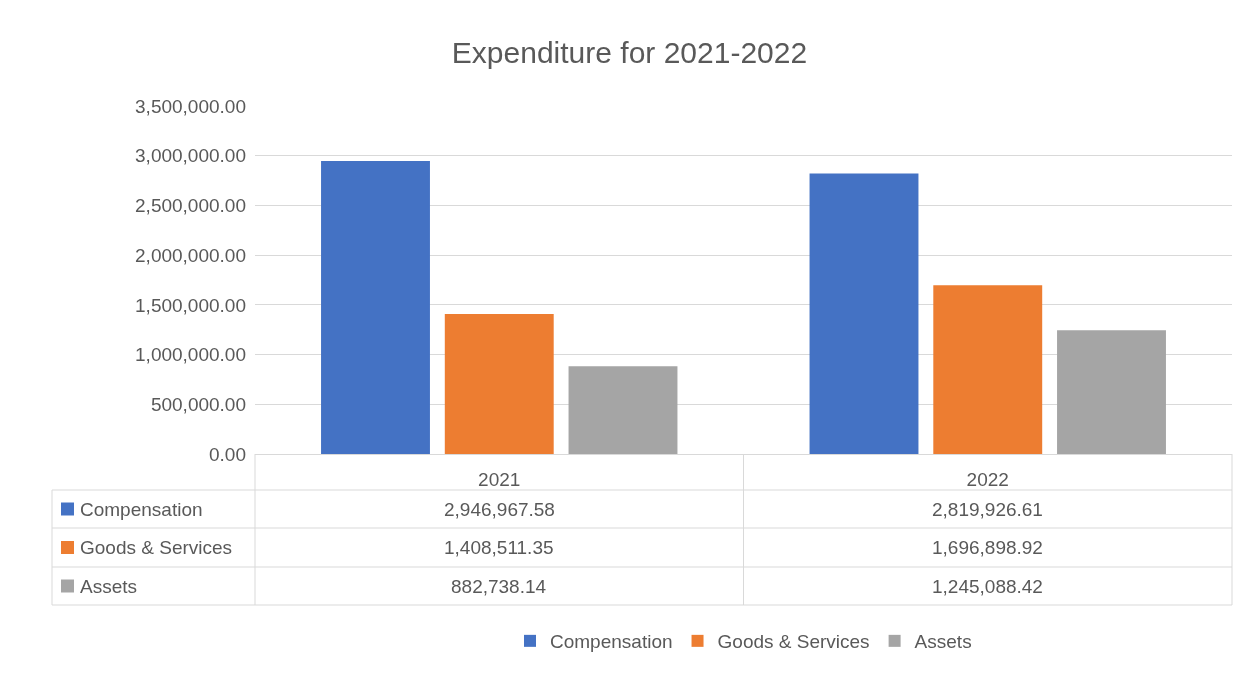  I want to click on text: Assets, so click(109, 586).